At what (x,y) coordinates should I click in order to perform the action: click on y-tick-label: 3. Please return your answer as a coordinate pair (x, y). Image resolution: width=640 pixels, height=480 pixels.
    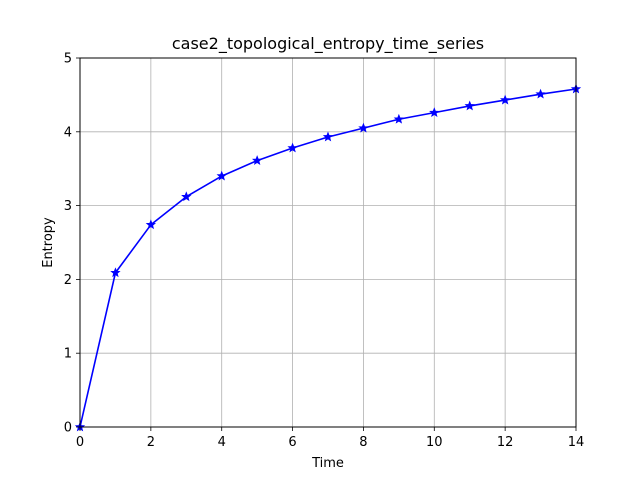
    Looking at the image, I should click on (68, 206).